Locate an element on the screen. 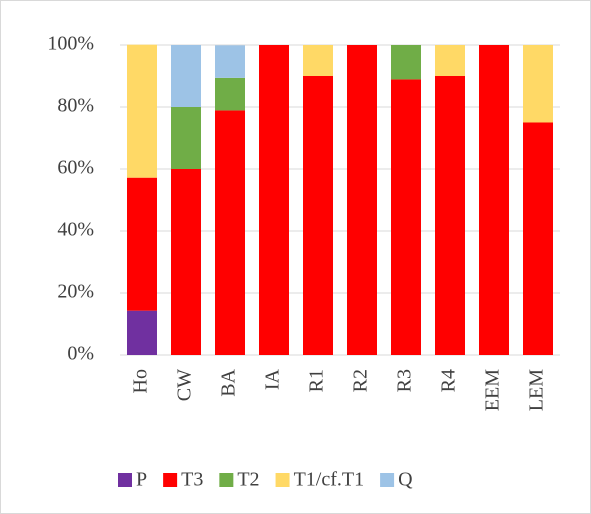  legend-label: T3 is located at coordinates (192, 480).